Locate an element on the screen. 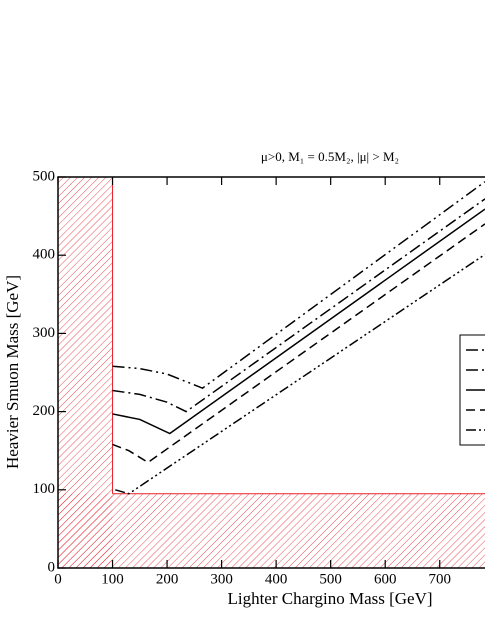 This screenshot has height=627, width=485. x-tick-label: 100 is located at coordinates (112, 579).